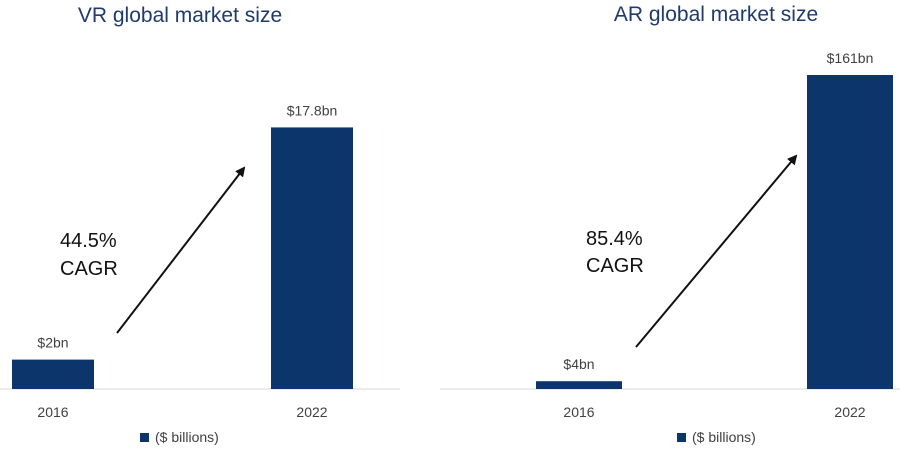  I want to click on ar-cagr-label: CAGR, so click(615, 266).